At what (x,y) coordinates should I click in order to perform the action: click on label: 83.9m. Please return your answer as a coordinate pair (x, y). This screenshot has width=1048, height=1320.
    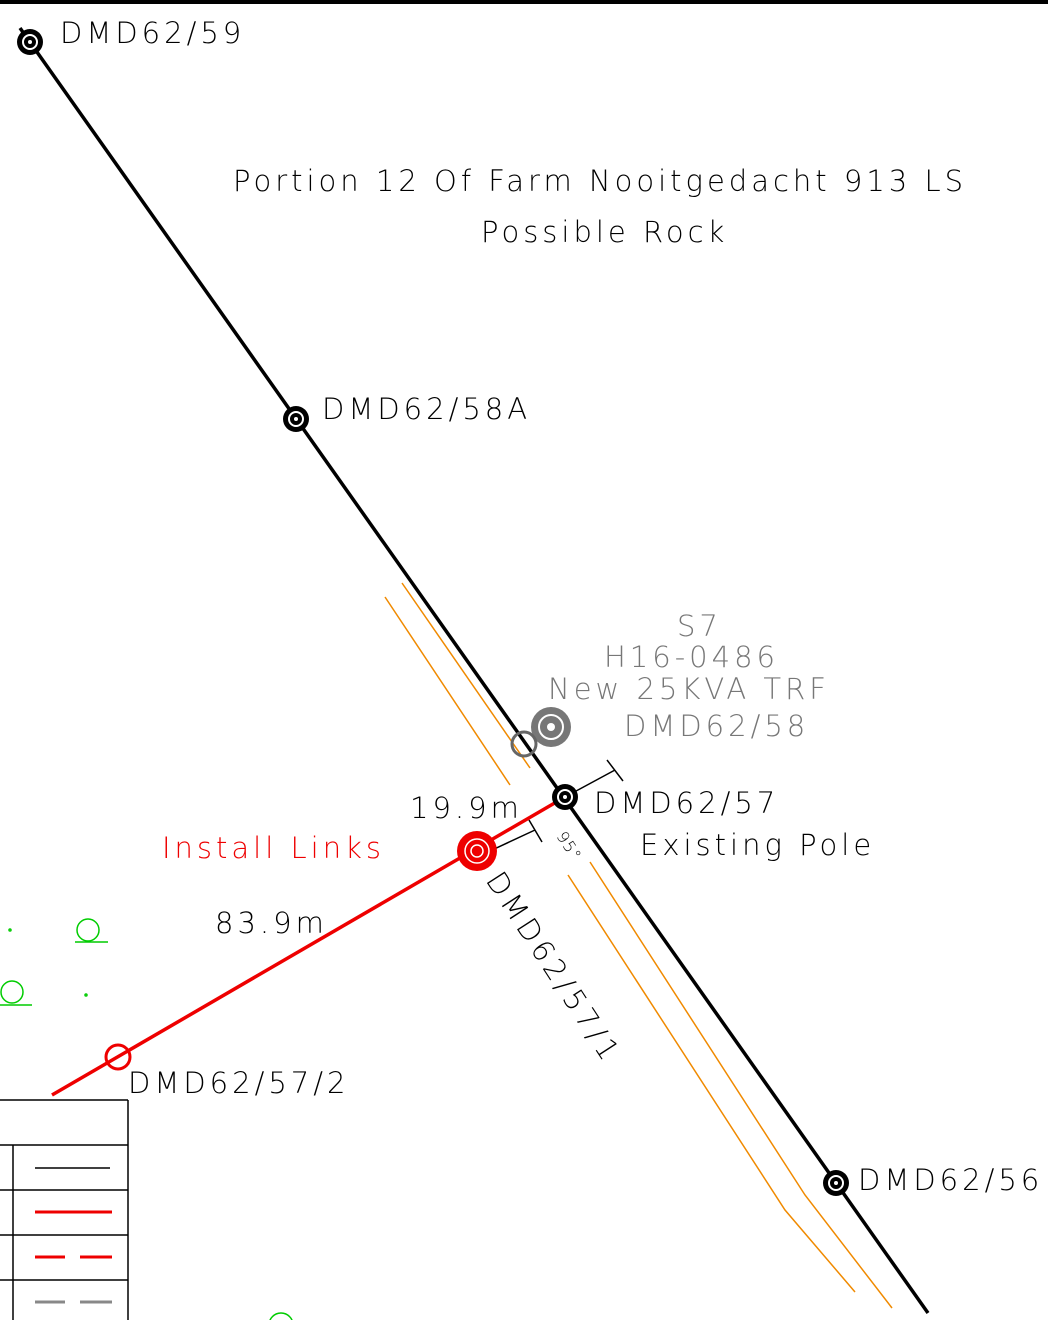
    Looking at the image, I should click on (271, 923).